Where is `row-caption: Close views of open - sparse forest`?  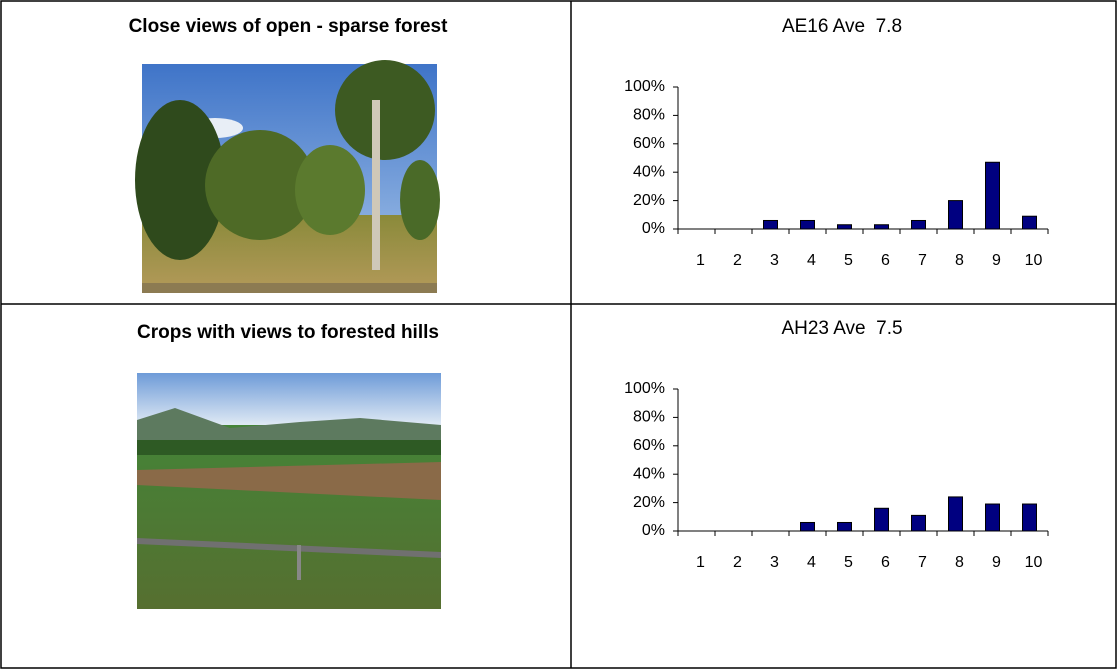
row-caption: Close views of open - sparse forest is located at coordinates (289, 26).